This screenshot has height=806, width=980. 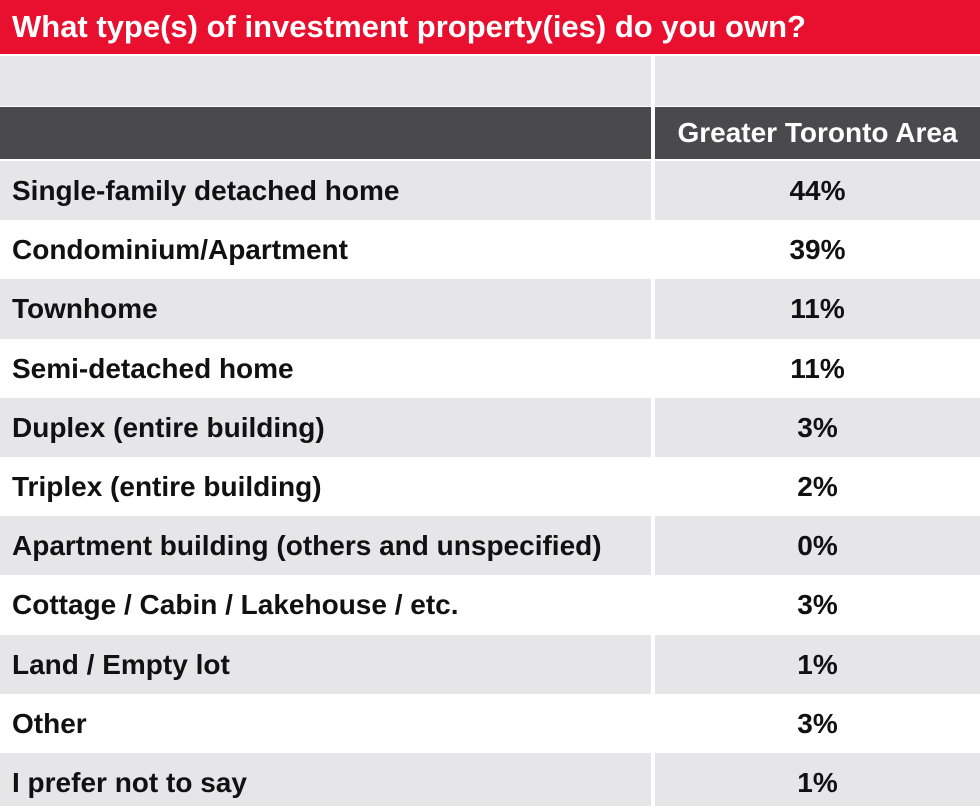 I want to click on table-row: Land / Empty lot 1%, so click(x=490, y=664).